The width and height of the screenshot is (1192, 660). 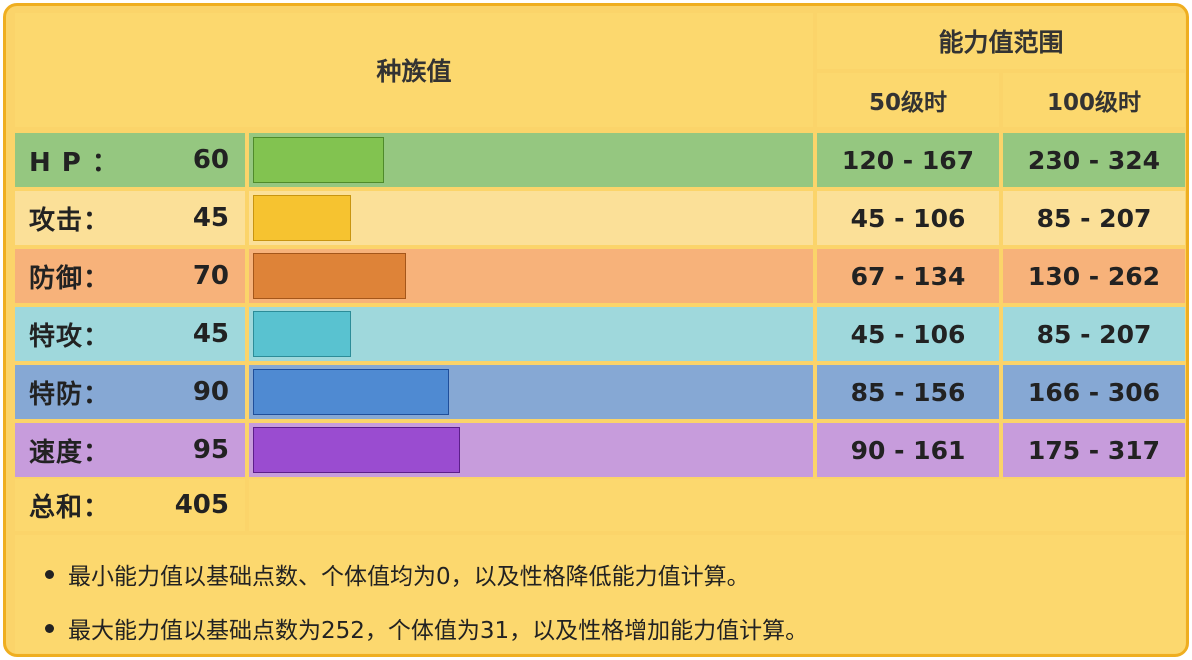 I want to click on total-label: 总和：, so click(x=70, y=507).